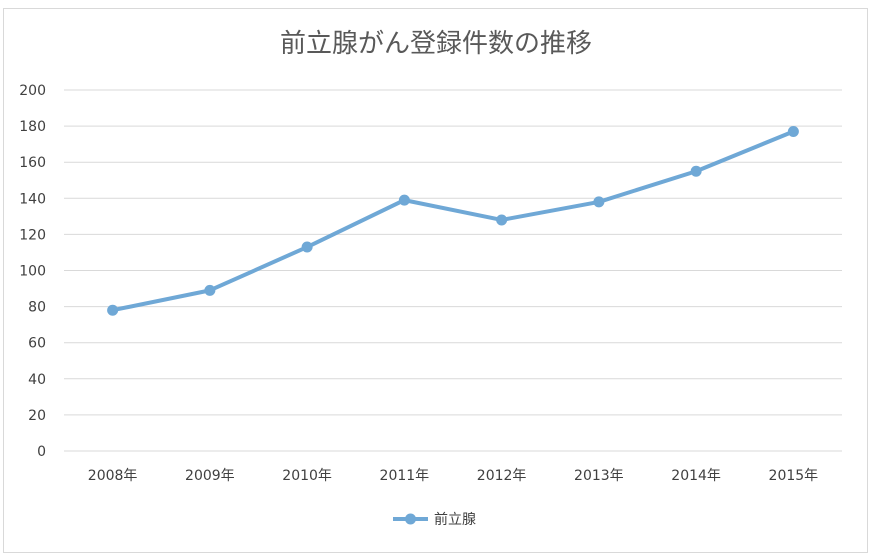 The height and width of the screenshot is (560, 873). What do you see at coordinates (32, 163) in the screenshot?
I see `y-tick-label: 160` at bounding box center [32, 163].